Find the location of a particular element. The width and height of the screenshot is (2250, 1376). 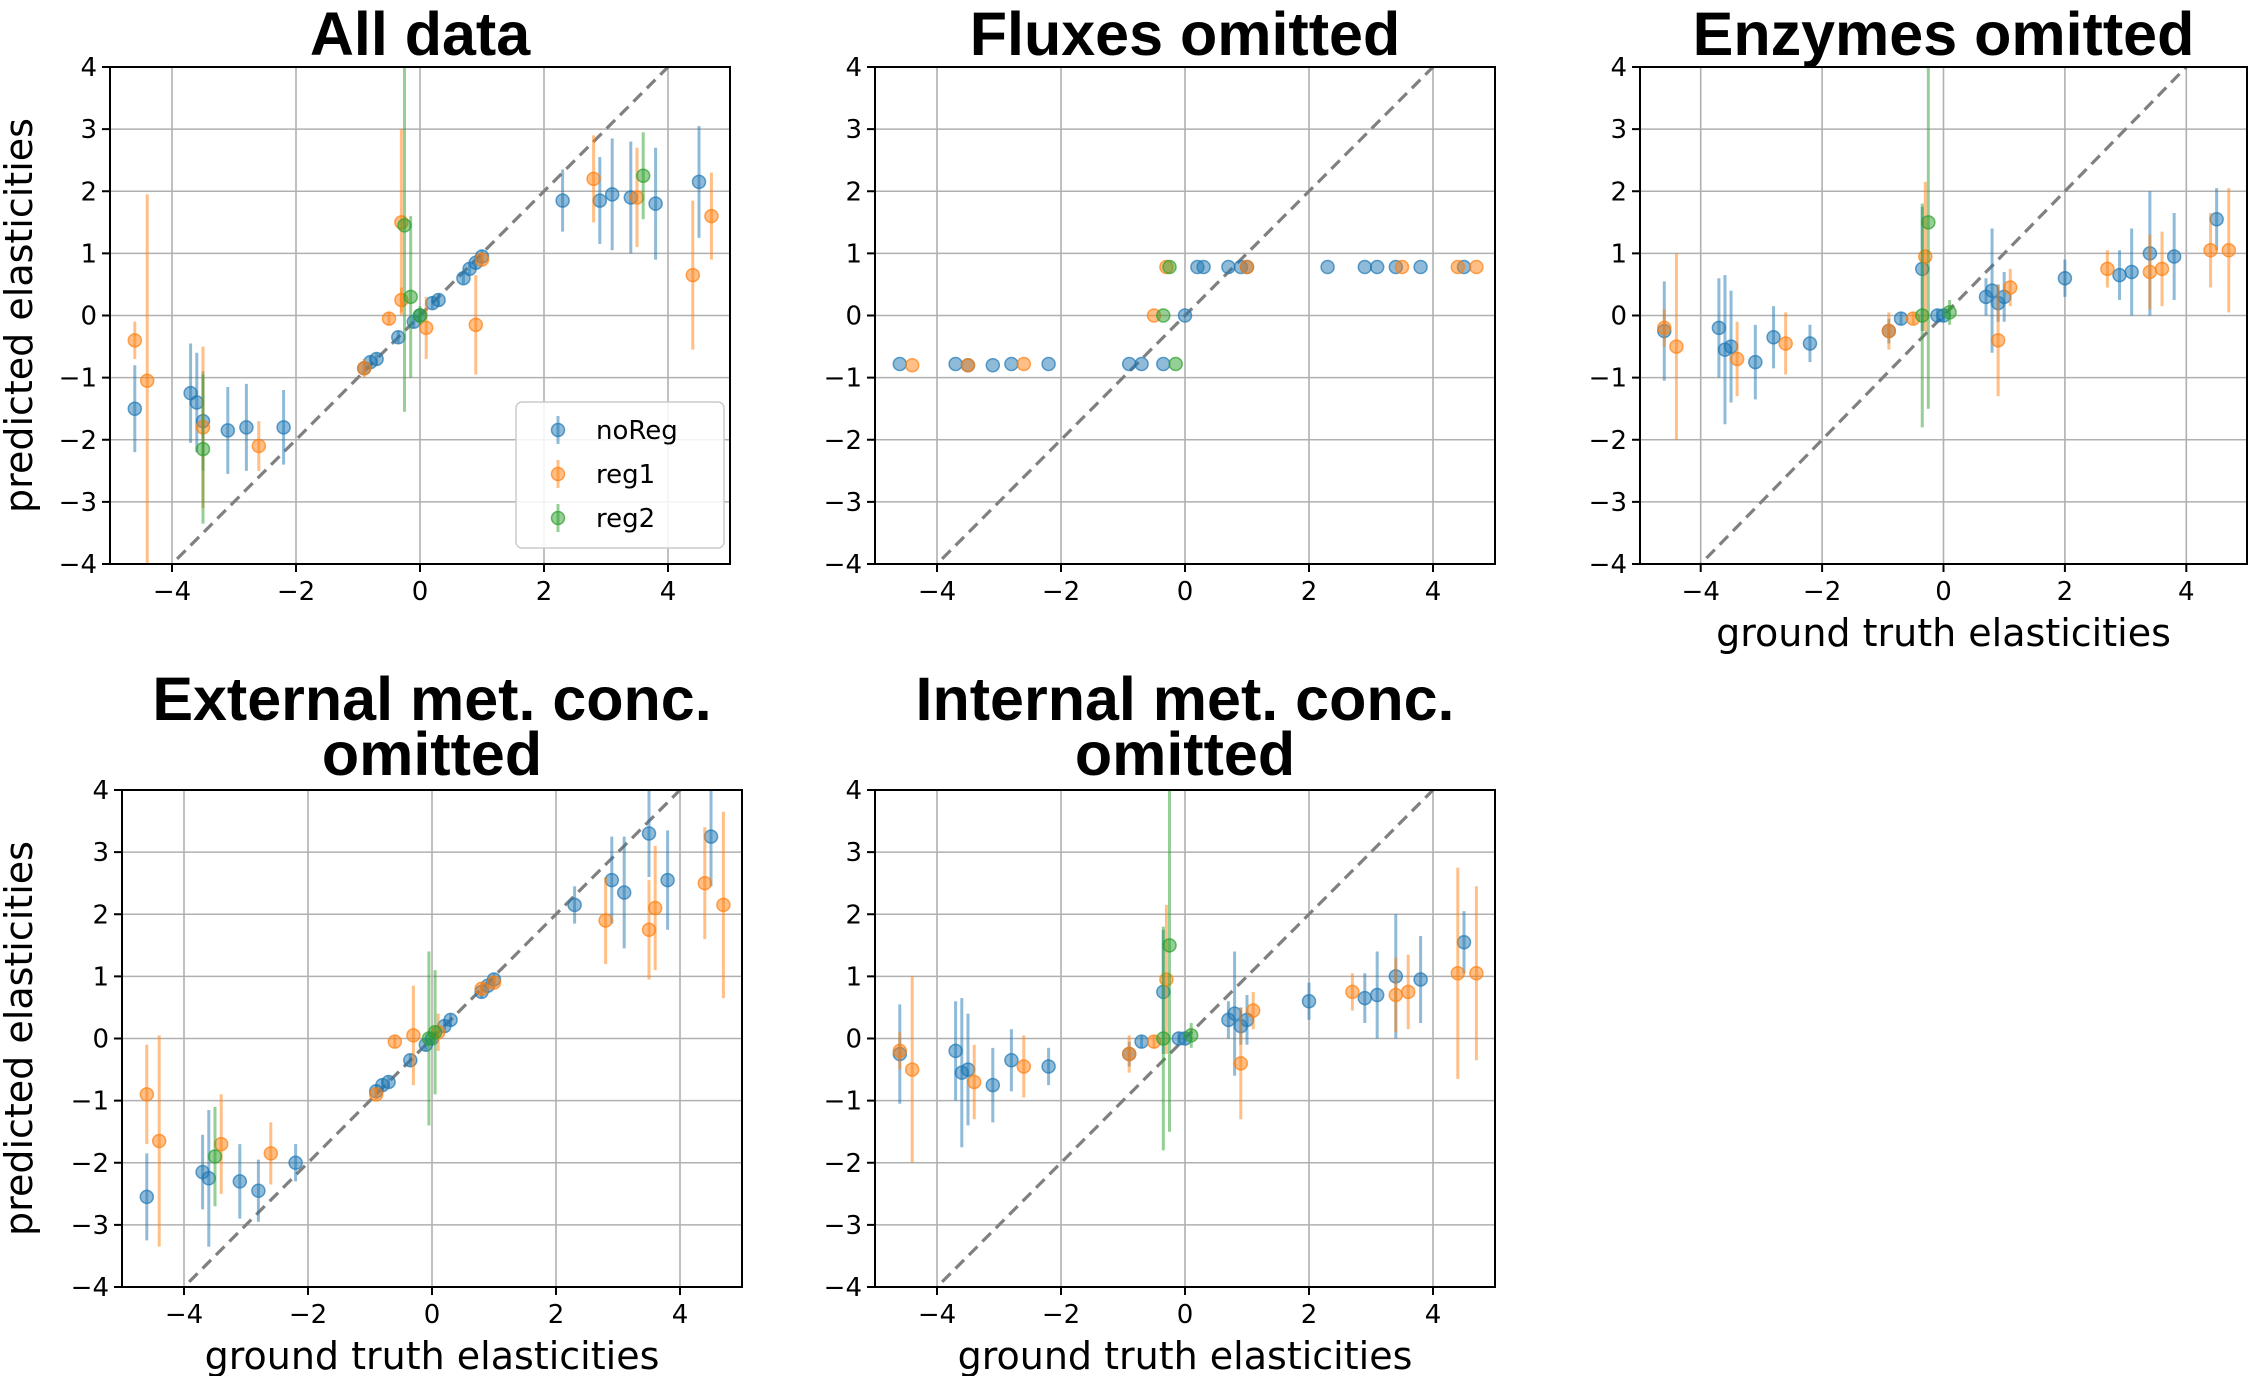

y-tick-label: 4 is located at coordinates (853, 68).